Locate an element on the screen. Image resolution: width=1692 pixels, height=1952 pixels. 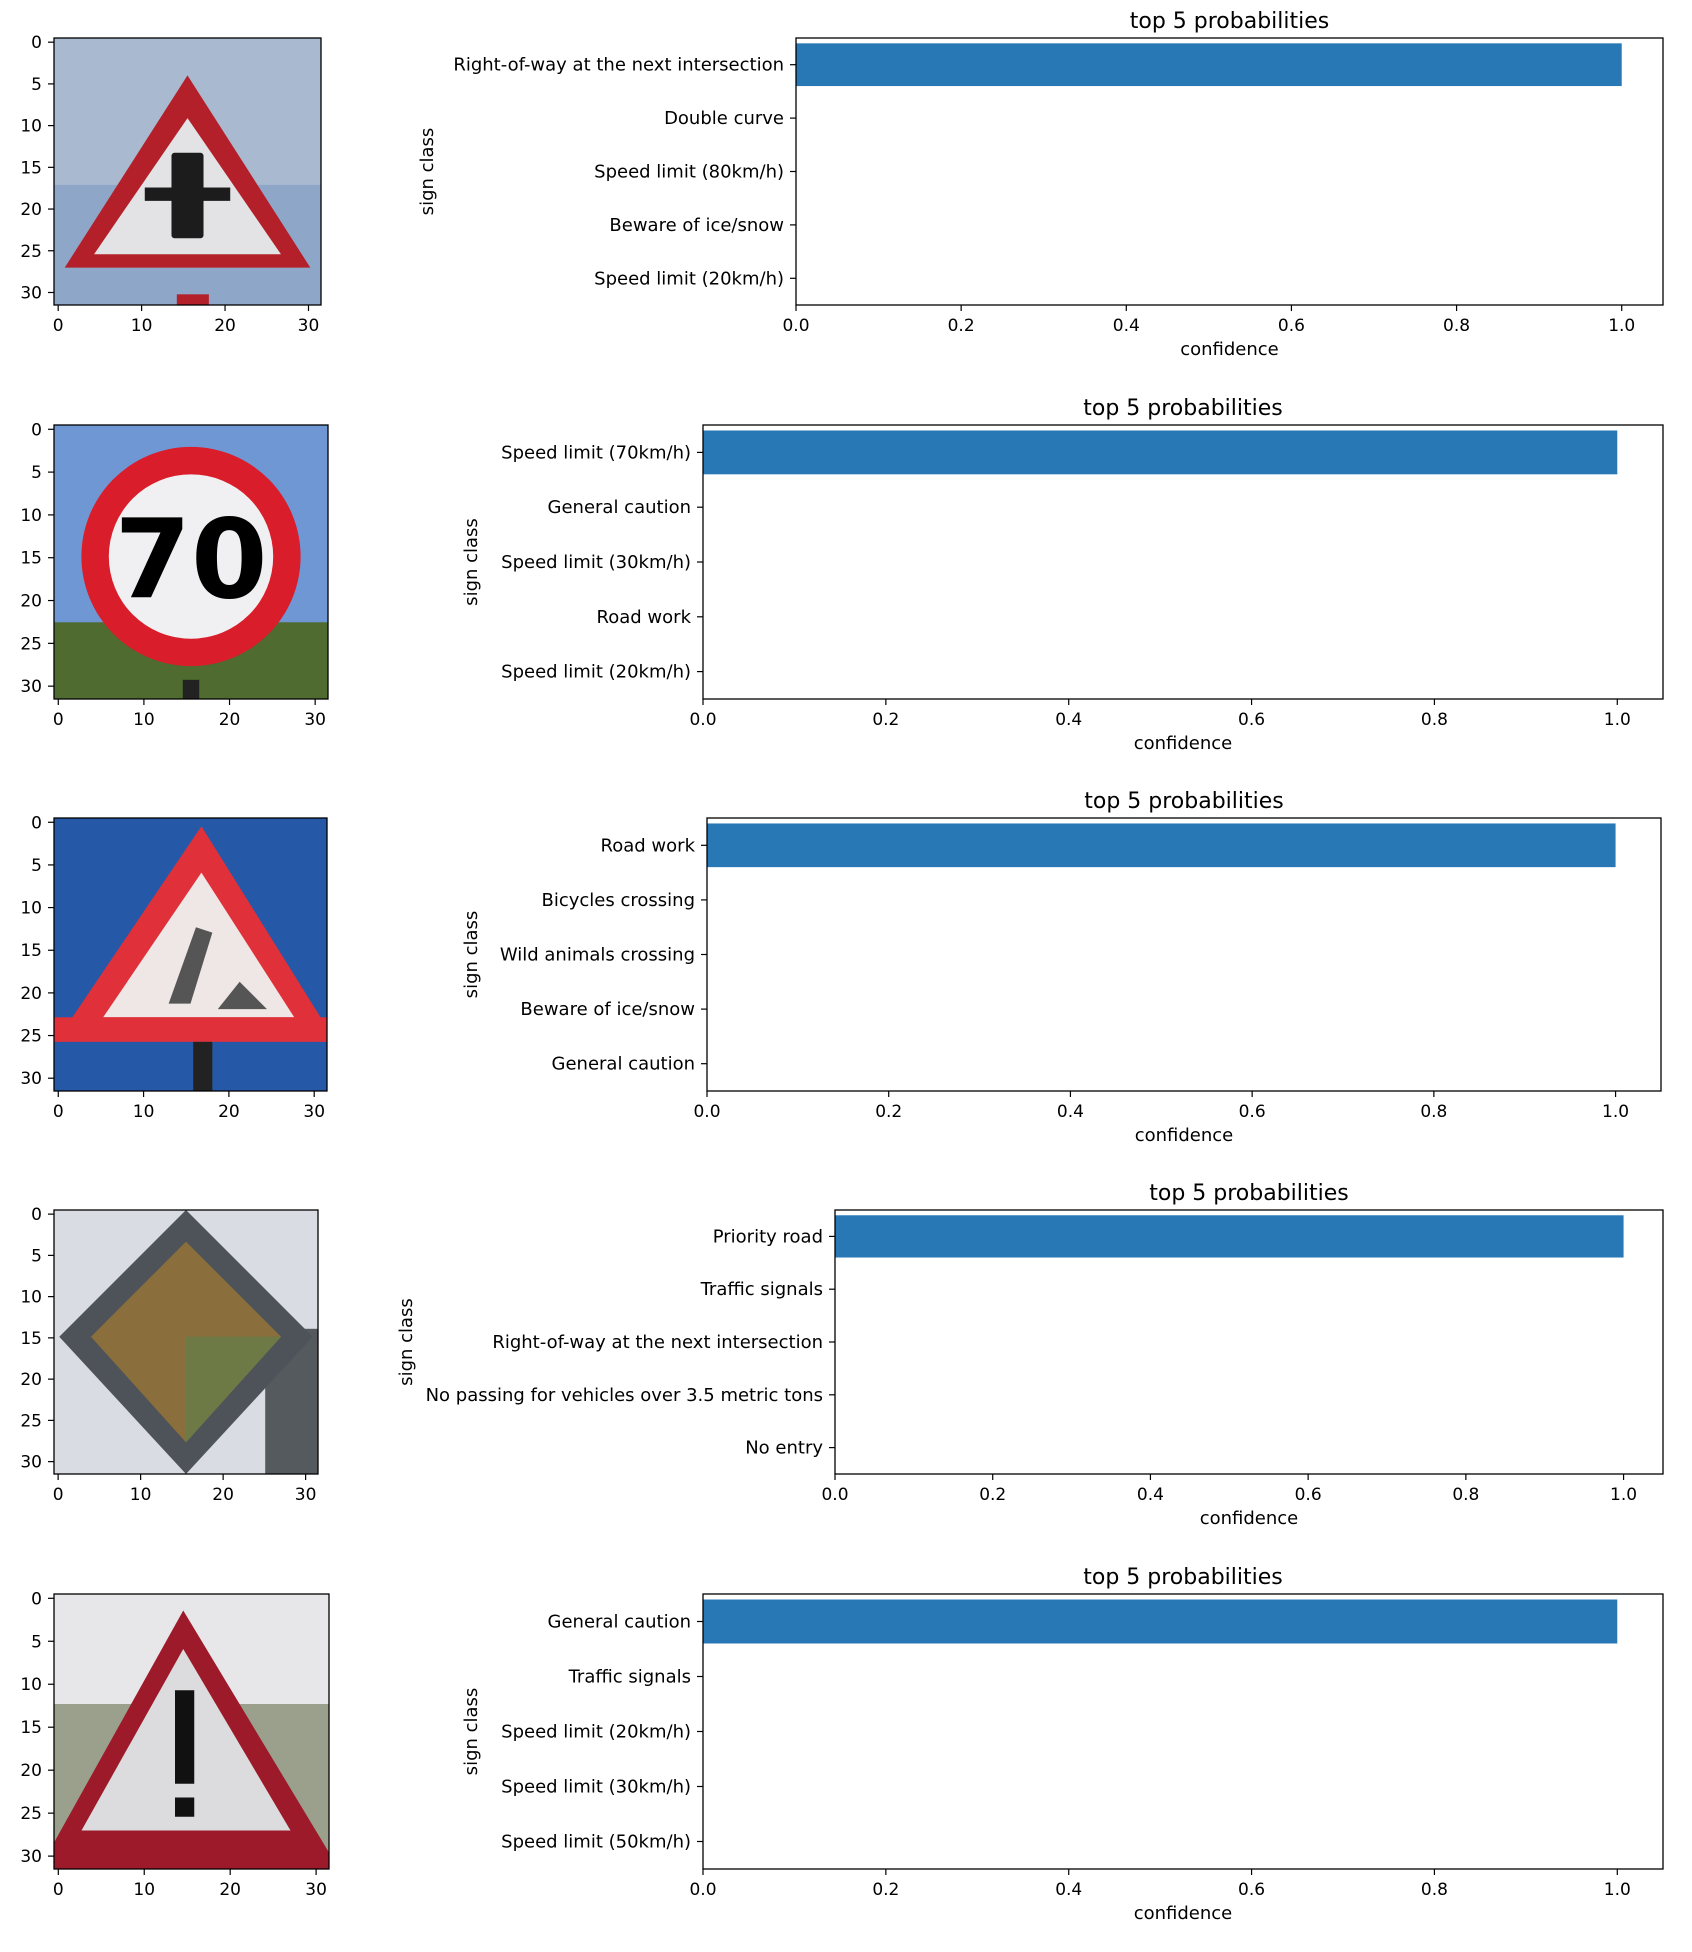
general-caution-sign is located at coordinates (191, 1731).